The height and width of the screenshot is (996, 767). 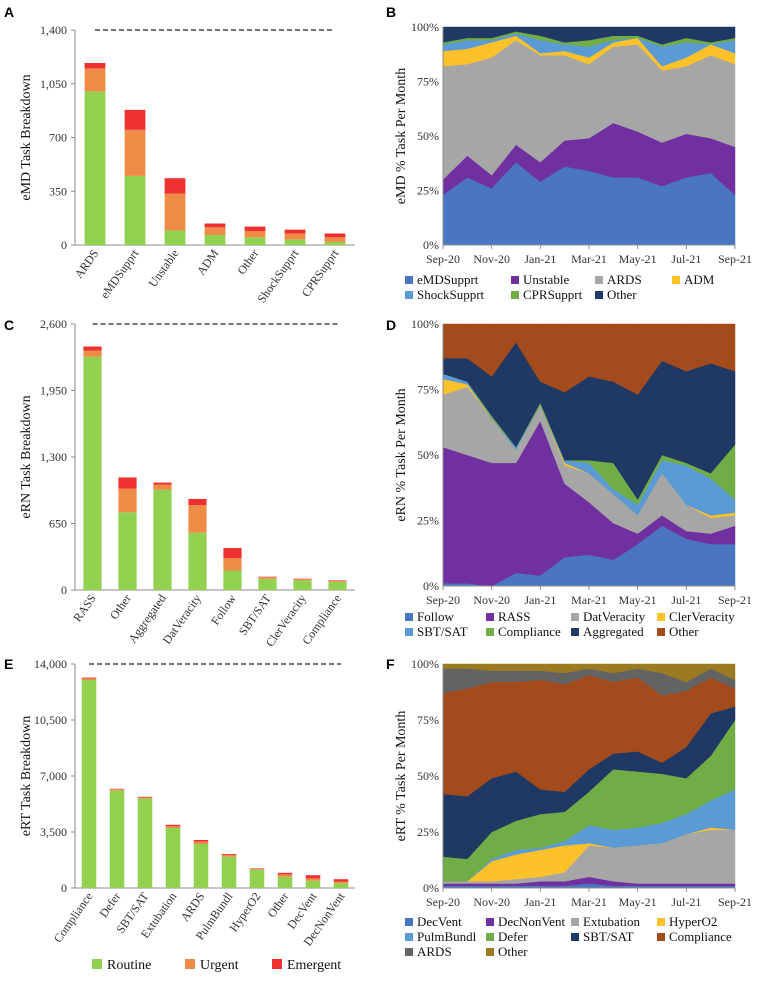 What do you see at coordinates (693, 921) in the screenshot?
I see `legend-label-hypero2: HyperO2` at bounding box center [693, 921].